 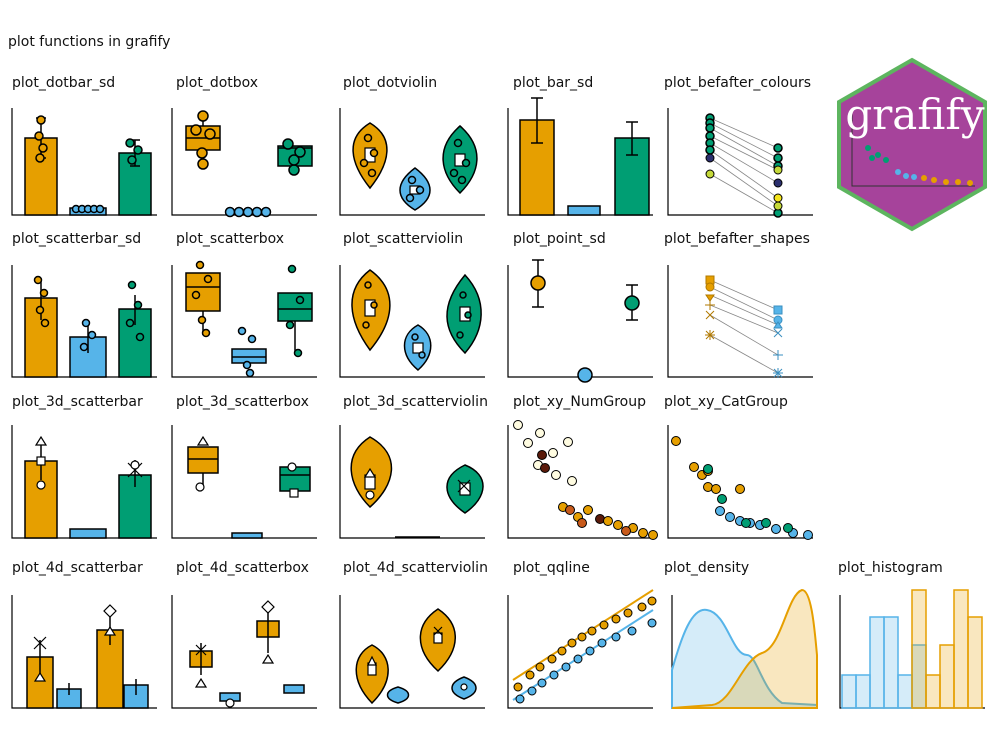 I want to click on panel-title: plot_scatterbar_sd, so click(x=76, y=239).